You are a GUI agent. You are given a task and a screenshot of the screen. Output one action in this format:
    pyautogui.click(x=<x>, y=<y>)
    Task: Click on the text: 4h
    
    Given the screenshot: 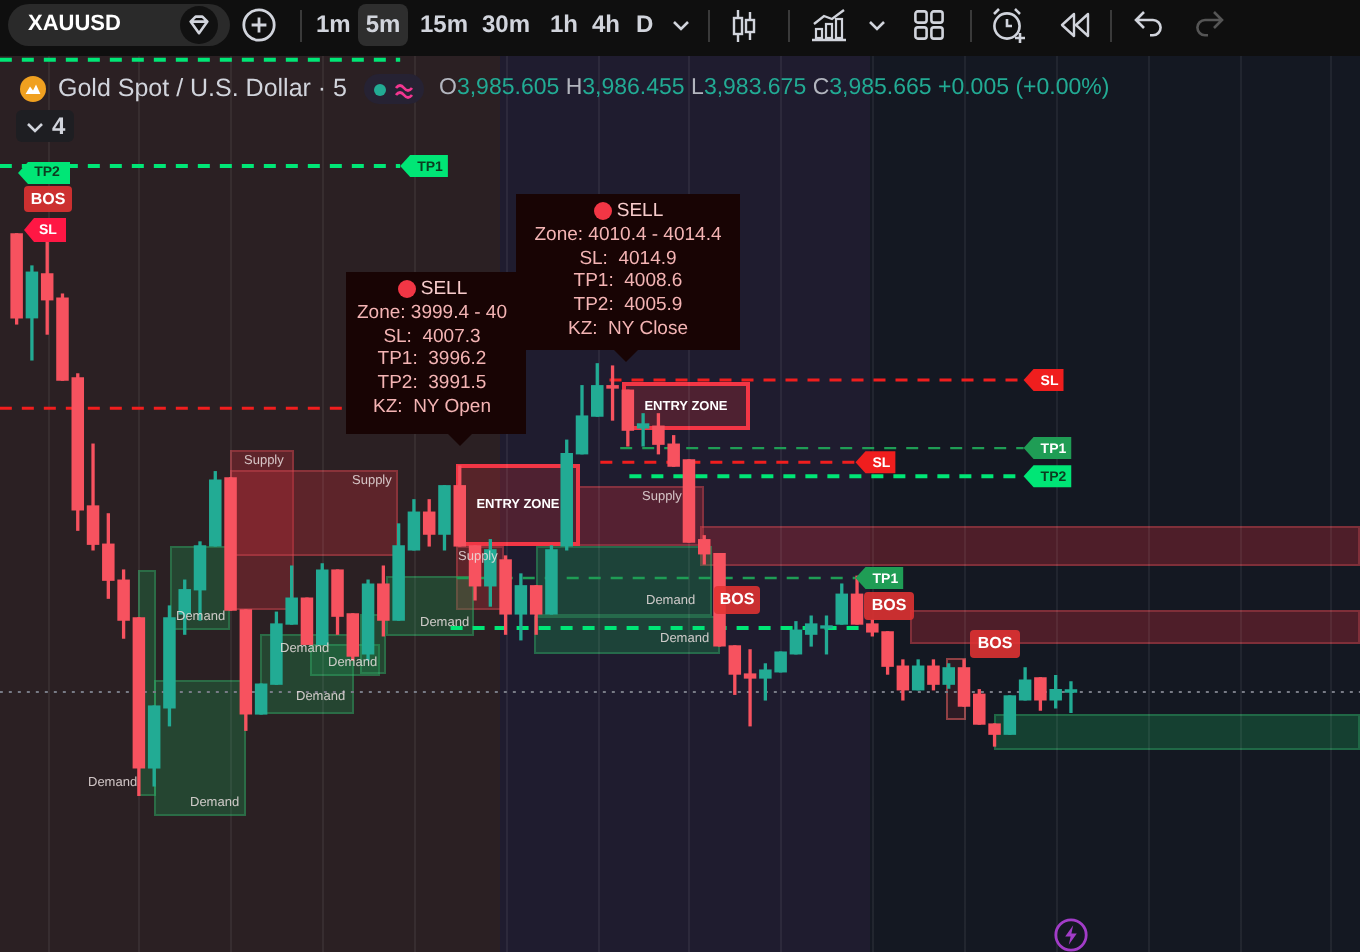 What is the action you would take?
    pyautogui.click(x=606, y=24)
    